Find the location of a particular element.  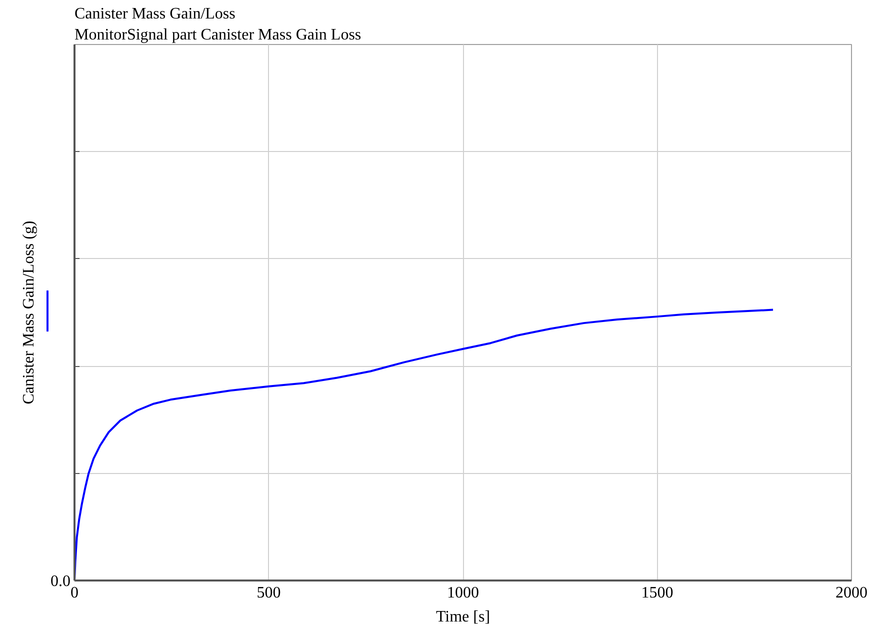

chart-subtitle: MonitorSignal part Canister Mass Gain Loss is located at coordinates (218, 35).